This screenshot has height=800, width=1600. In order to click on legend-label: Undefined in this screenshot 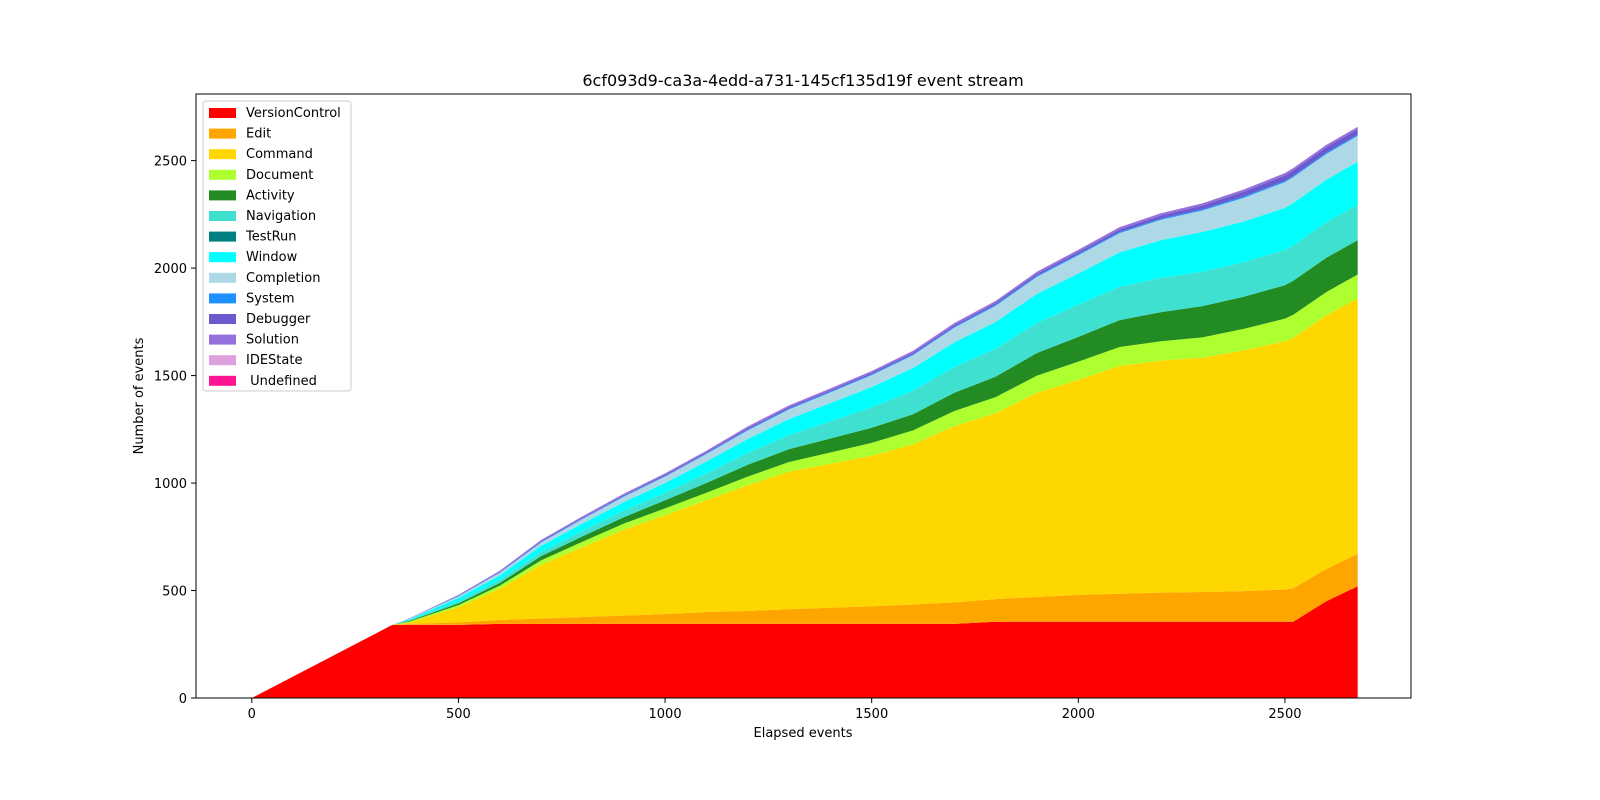, I will do `click(281, 381)`.